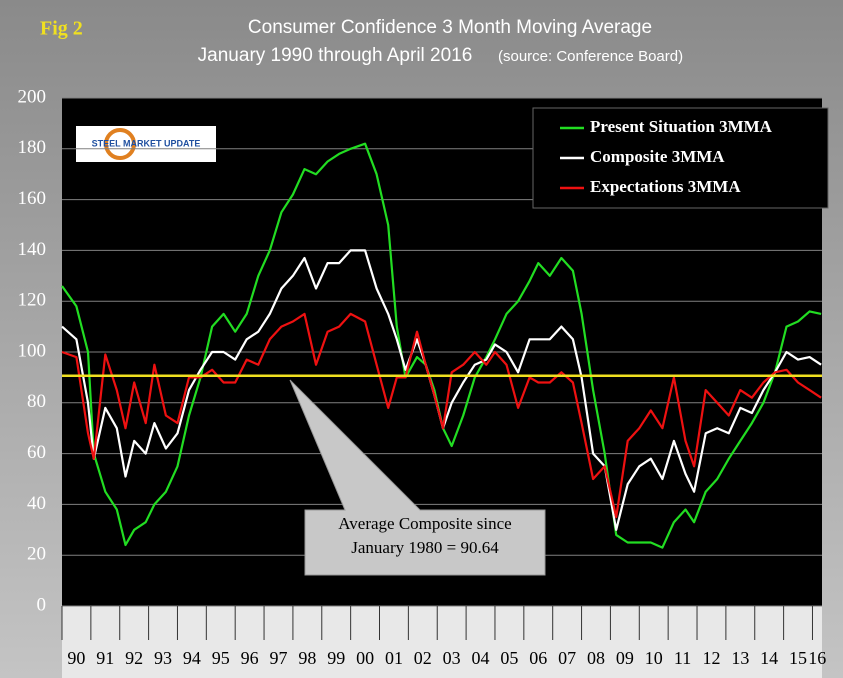 Image resolution: width=843 pixels, height=678 pixels. Describe the element at coordinates (36, 503) in the screenshot. I see `y-tick-label: 40` at that location.